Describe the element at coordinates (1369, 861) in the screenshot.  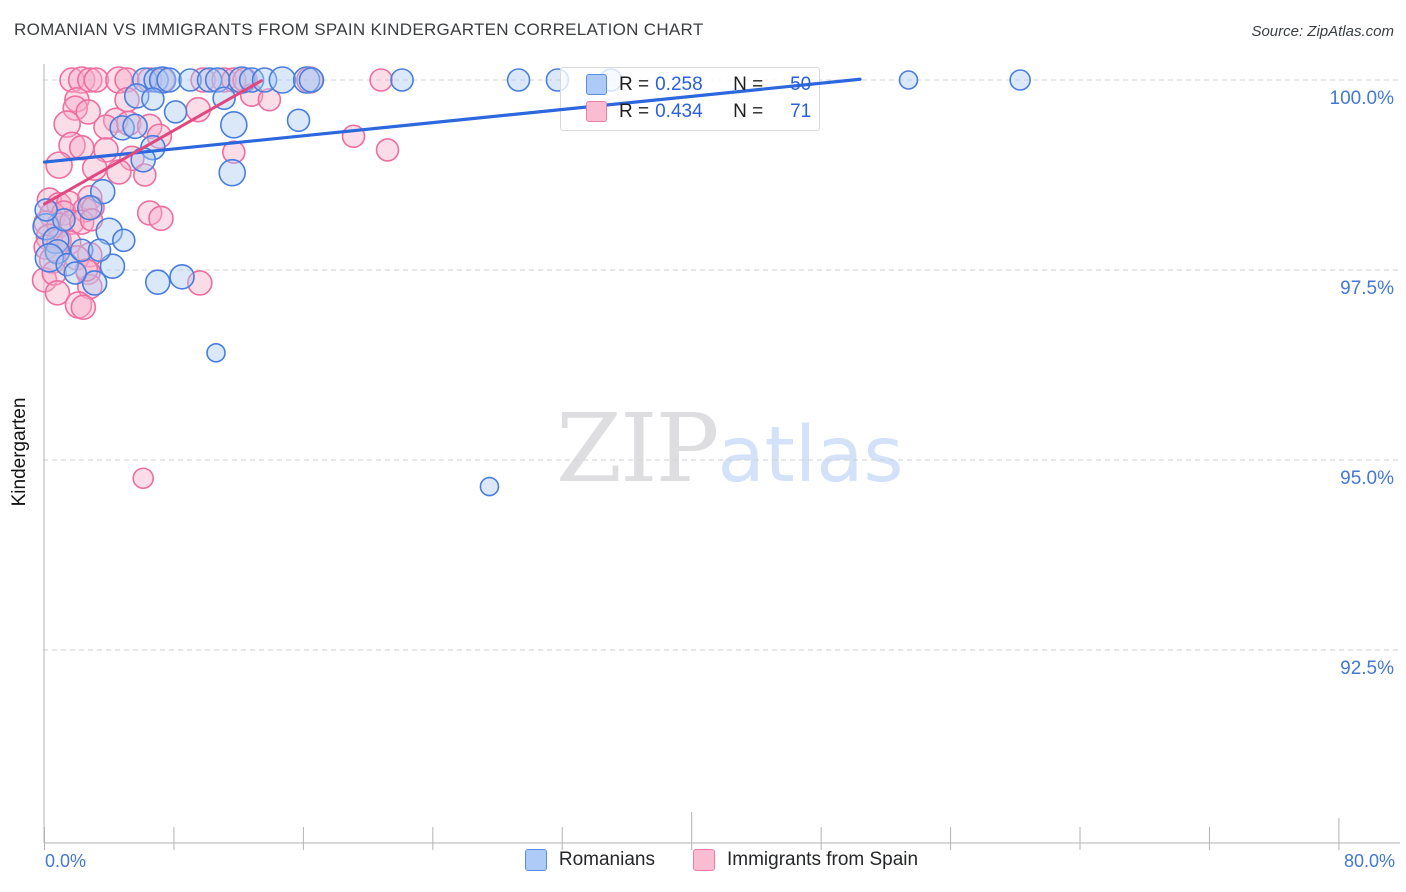
I see `x-axis-max-label: 80.0%` at that location.